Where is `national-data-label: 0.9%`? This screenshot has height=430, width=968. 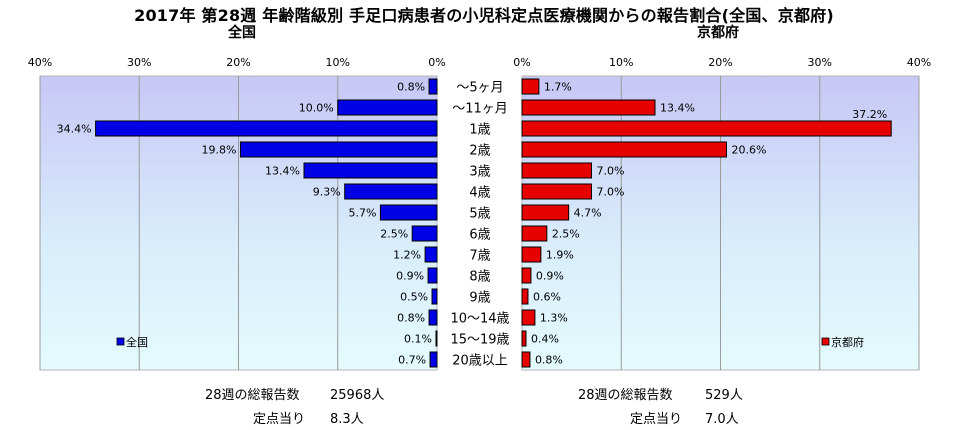
national-data-label: 0.9% is located at coordinates (410, 276).